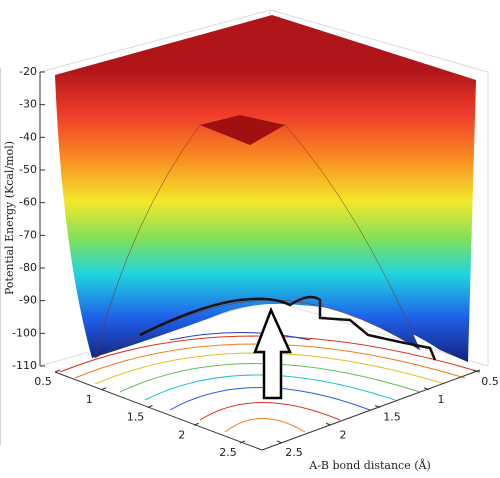 The height and width of the screenshot is (478, 500). What do you see at coordinates (272, 353) in the screenshot?
I see `arrow` at bounding box center [272, 353].